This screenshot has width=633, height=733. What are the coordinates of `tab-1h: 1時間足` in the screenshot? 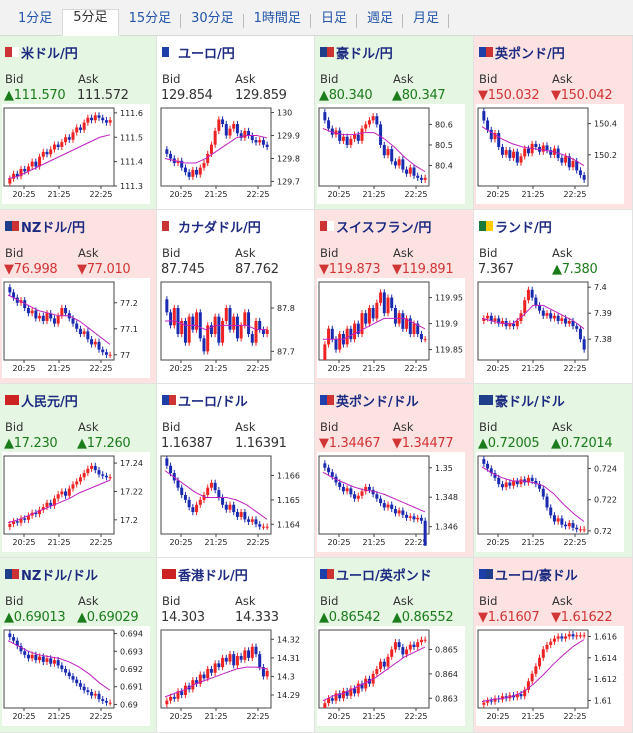 It's located at (278, 21).